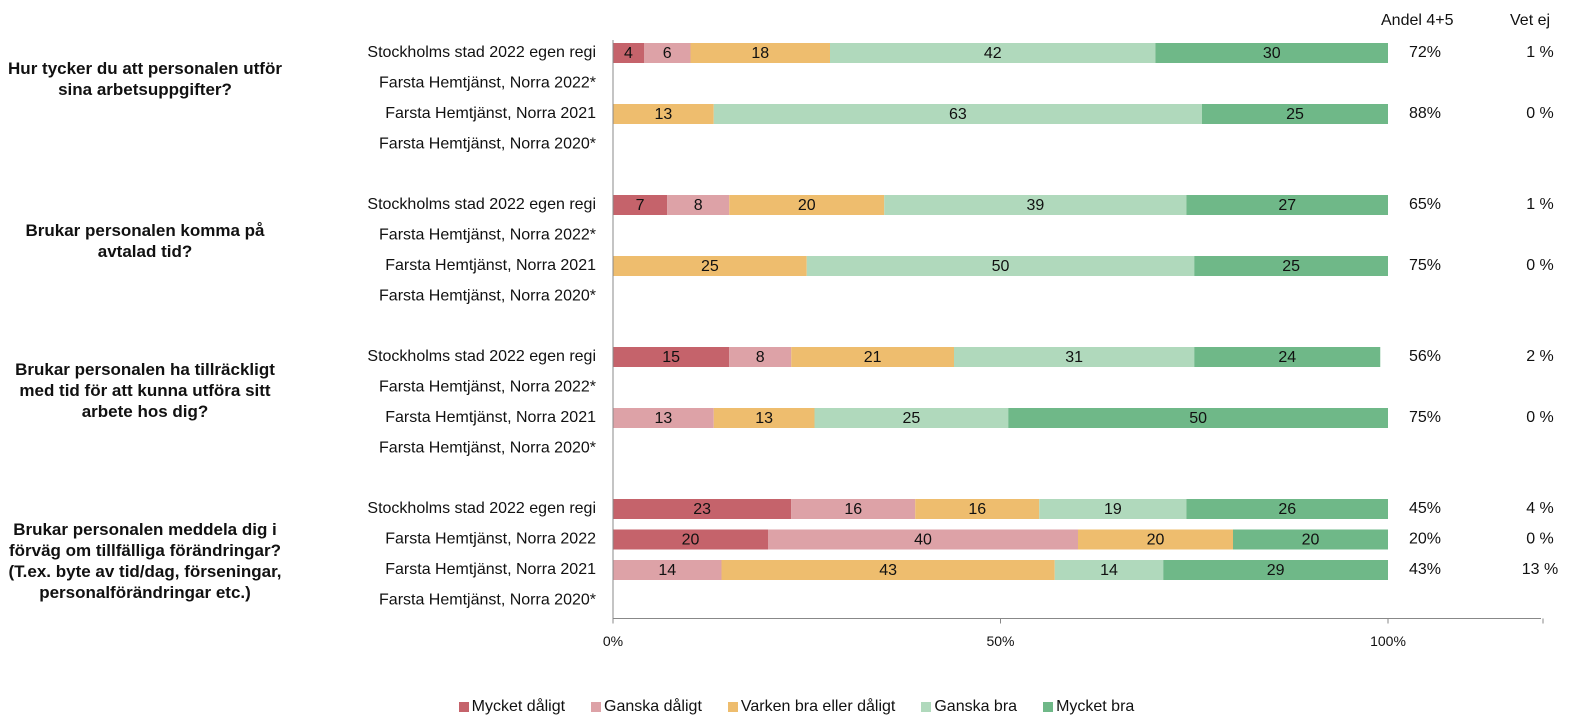 This screenshot has height=727, width=1593. I want to click on data-label: 15, so click(671, 357).